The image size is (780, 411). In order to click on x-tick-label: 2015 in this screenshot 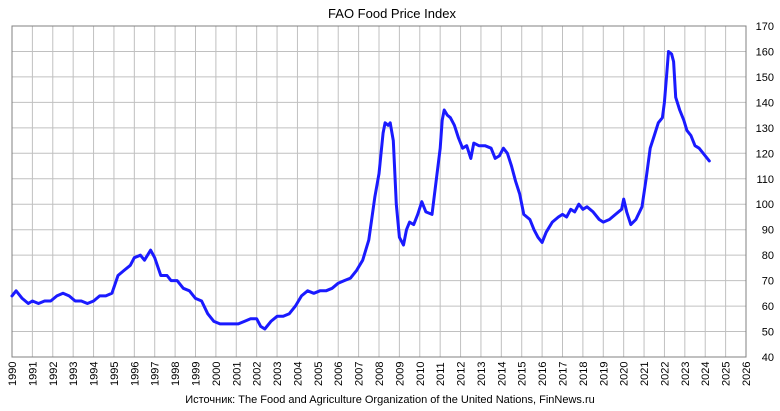, I will do `click(523, 374)`.